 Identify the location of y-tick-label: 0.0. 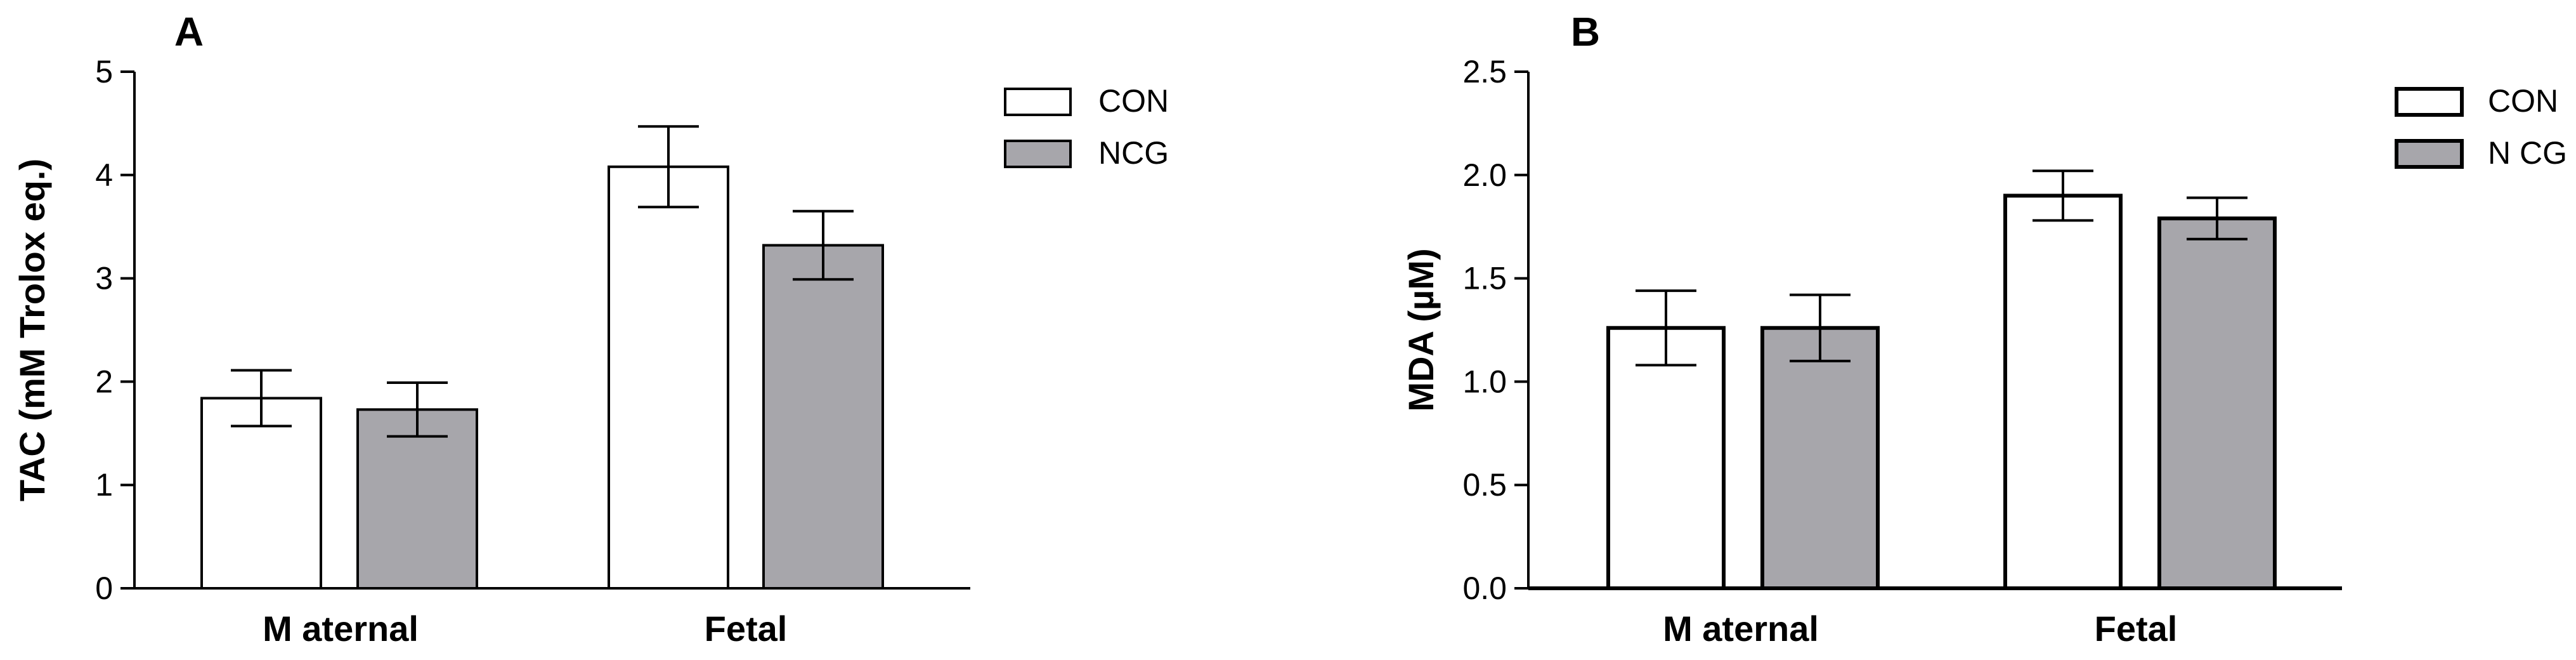
(1485, 588).